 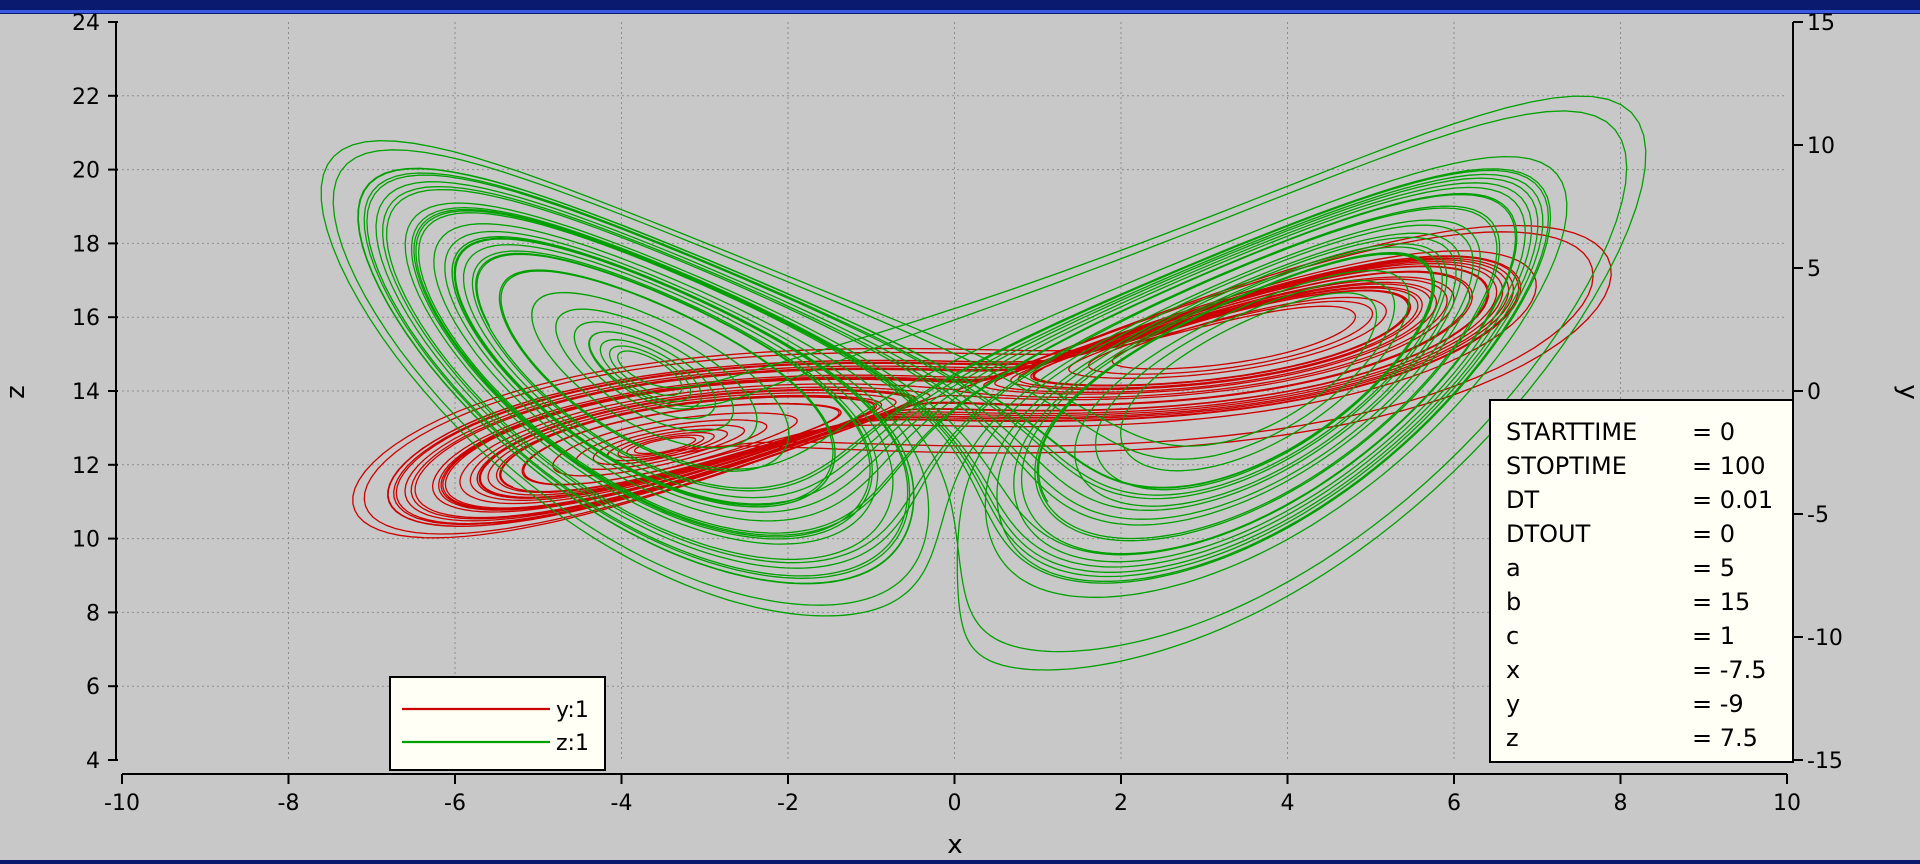 I want to click on parameter-name: STARTTIME, so click(x=1571, y=432).